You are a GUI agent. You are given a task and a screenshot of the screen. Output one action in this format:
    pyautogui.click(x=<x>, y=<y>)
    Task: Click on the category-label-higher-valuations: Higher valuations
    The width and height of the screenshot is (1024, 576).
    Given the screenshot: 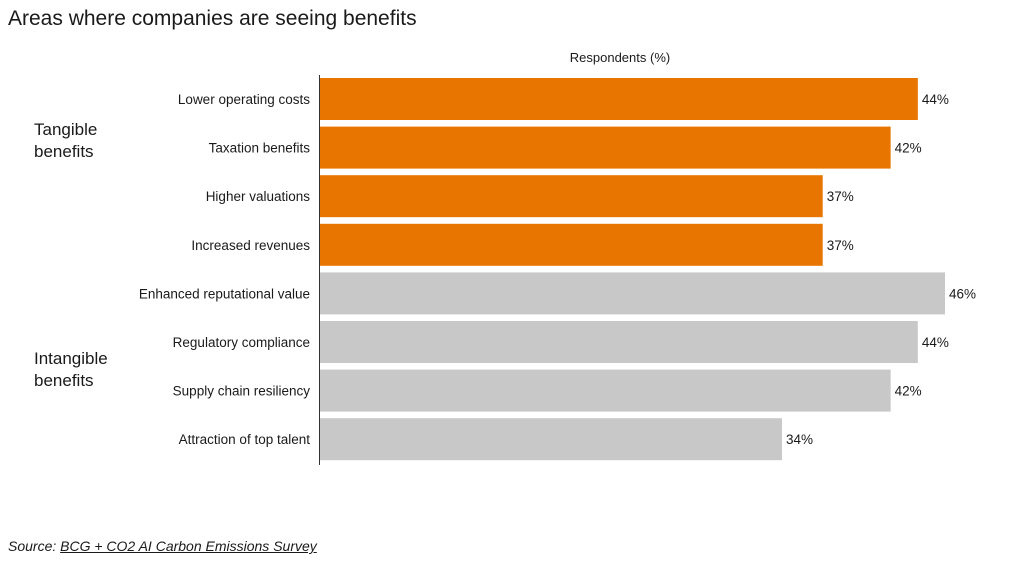 What is the action you would take?
    pyautogui.click(x=258, y=196)
    